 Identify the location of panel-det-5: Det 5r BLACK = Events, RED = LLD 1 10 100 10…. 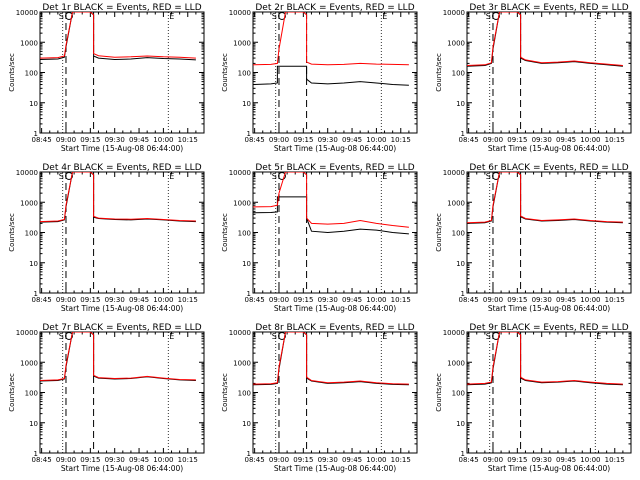
(319, 238).